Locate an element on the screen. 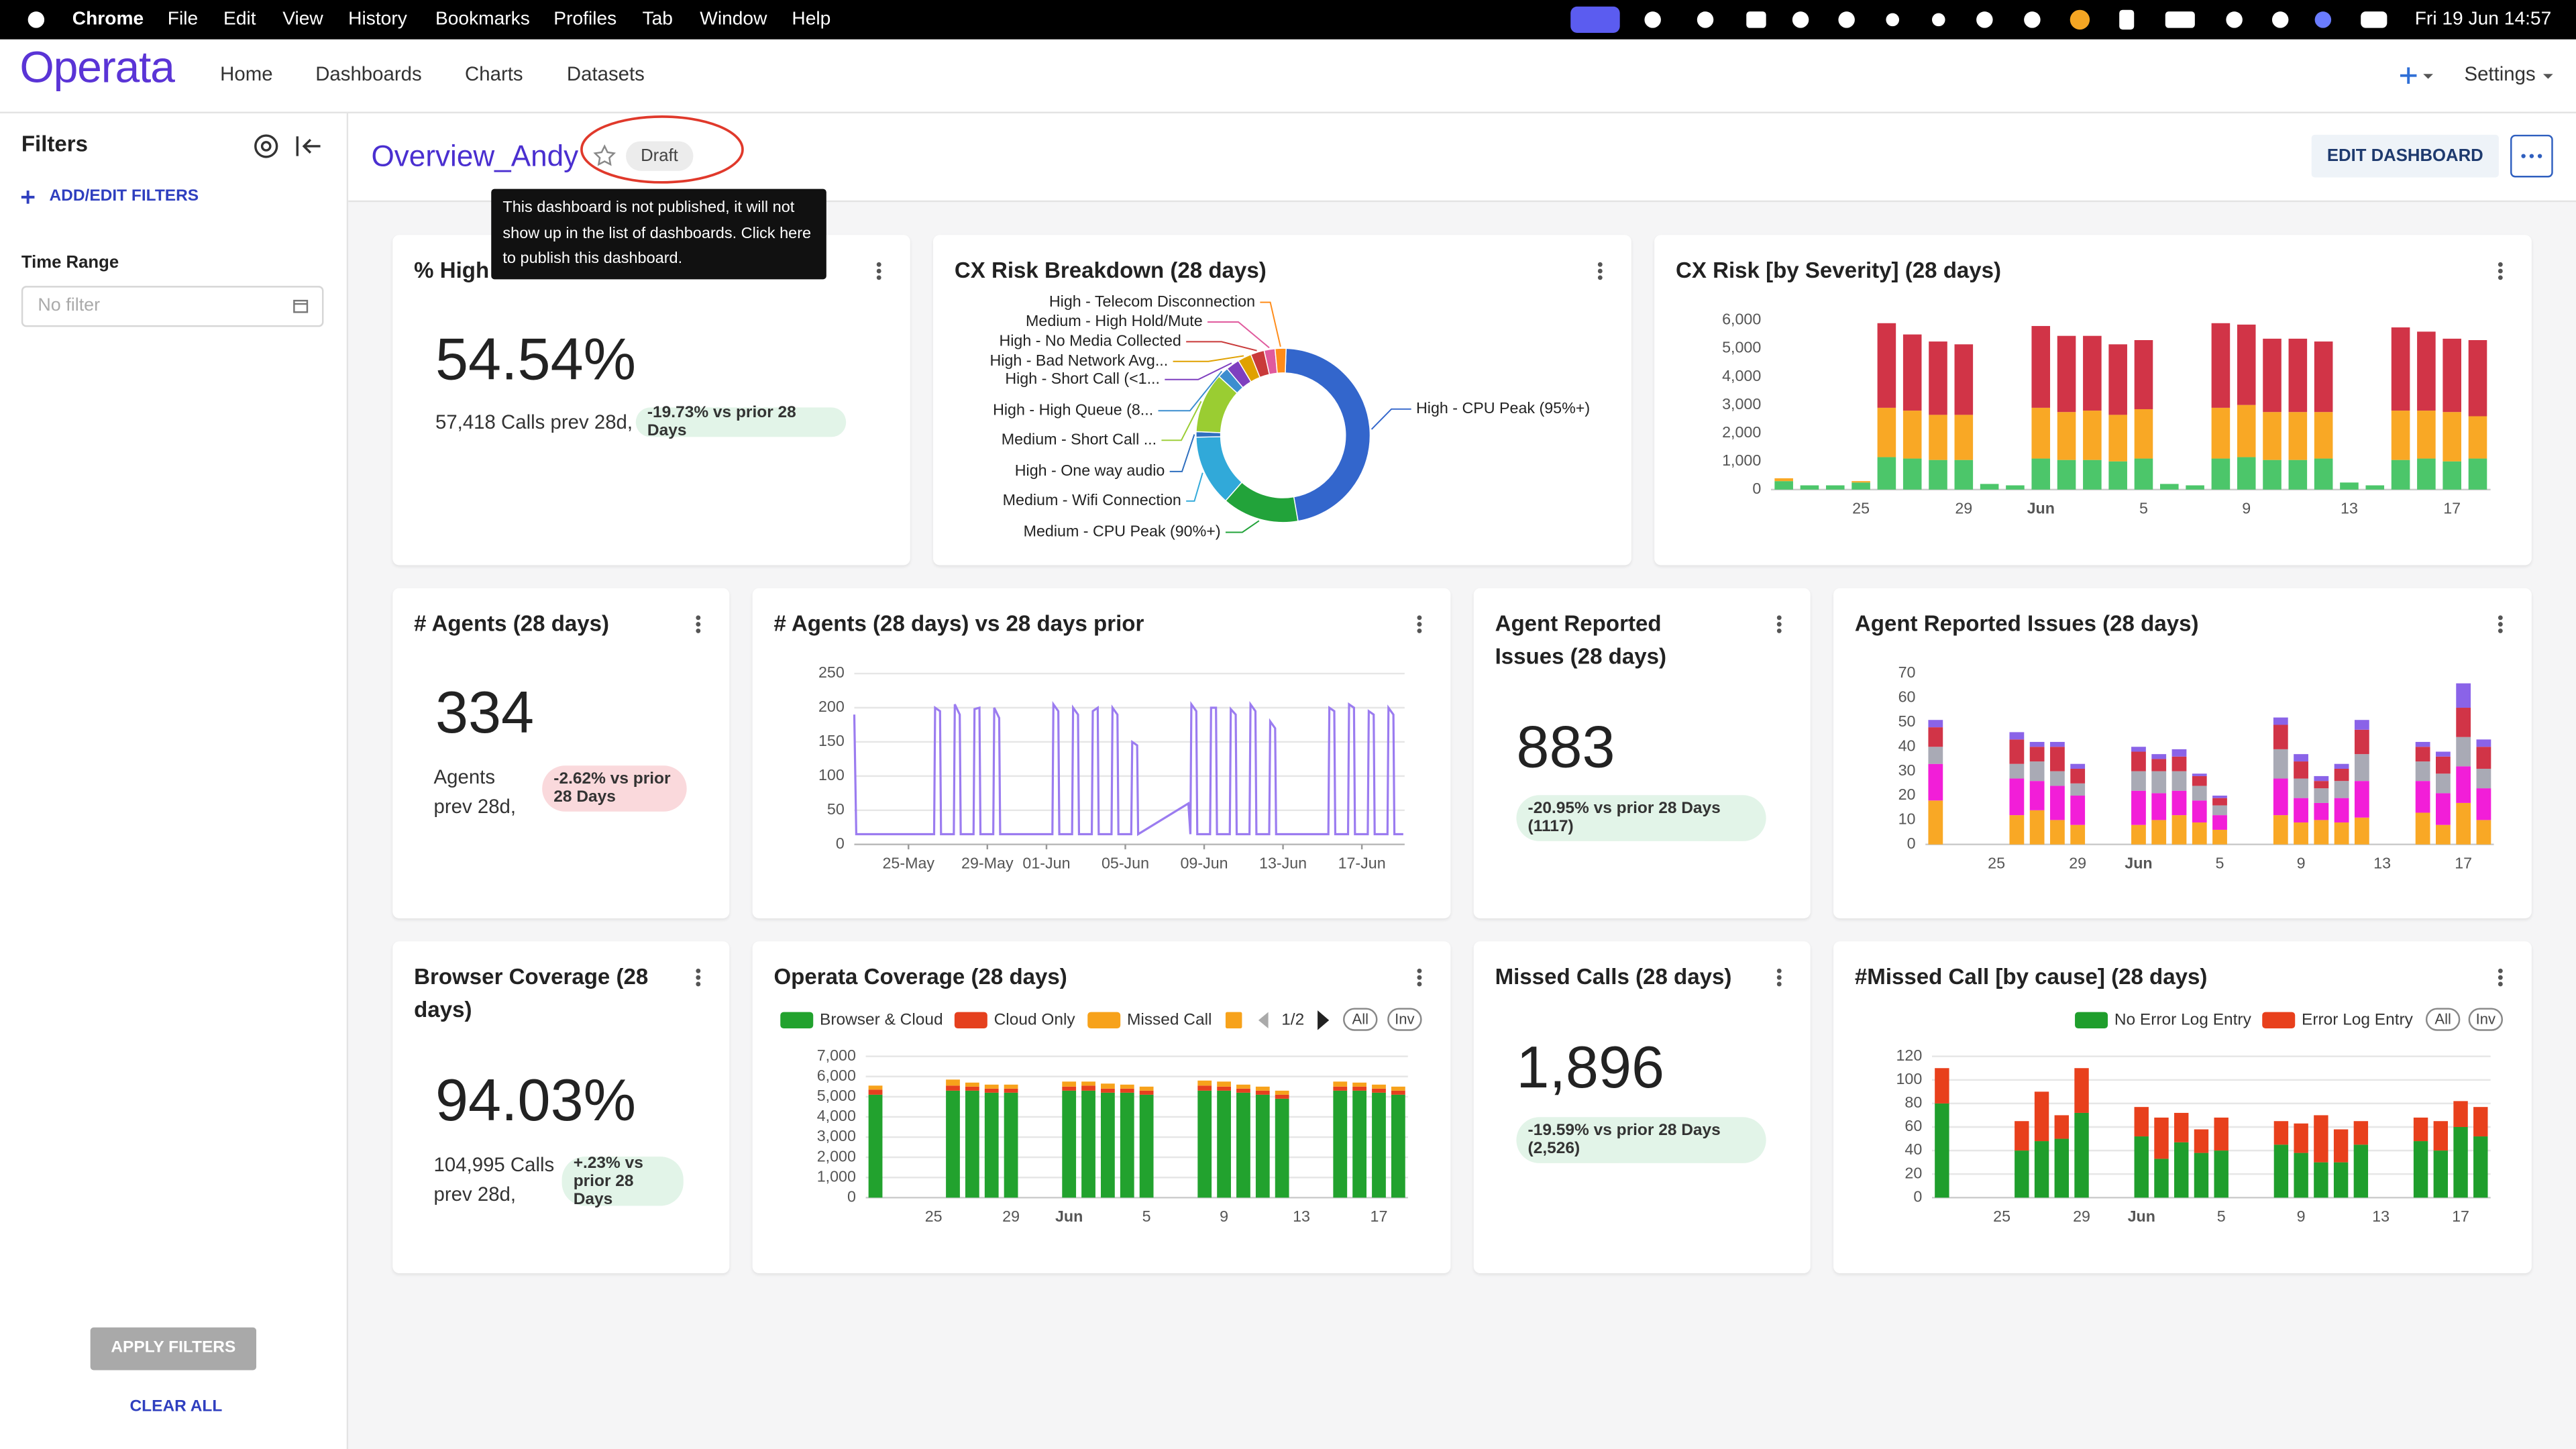 This screenshot has height=1449, width=2576. menu-item: View is located at coordinates (302, 19).